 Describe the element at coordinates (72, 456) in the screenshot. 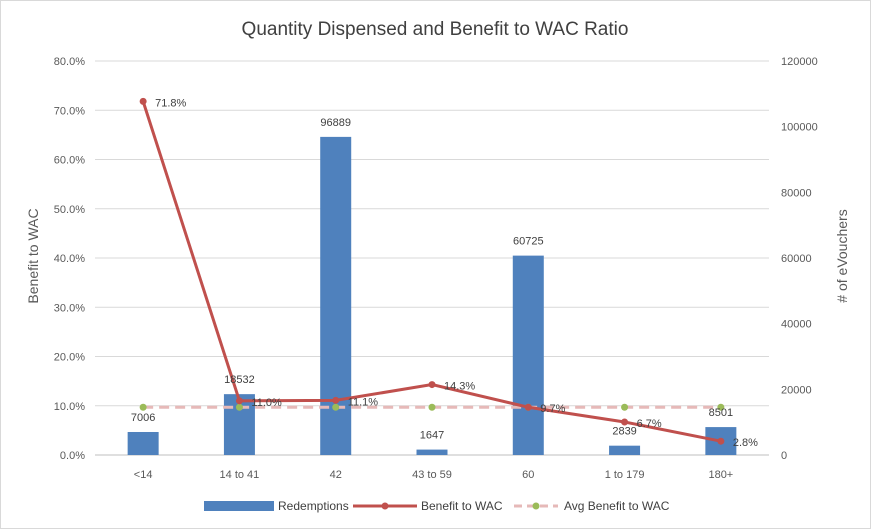

I see `left-tick-label: 0.0%` at that location.